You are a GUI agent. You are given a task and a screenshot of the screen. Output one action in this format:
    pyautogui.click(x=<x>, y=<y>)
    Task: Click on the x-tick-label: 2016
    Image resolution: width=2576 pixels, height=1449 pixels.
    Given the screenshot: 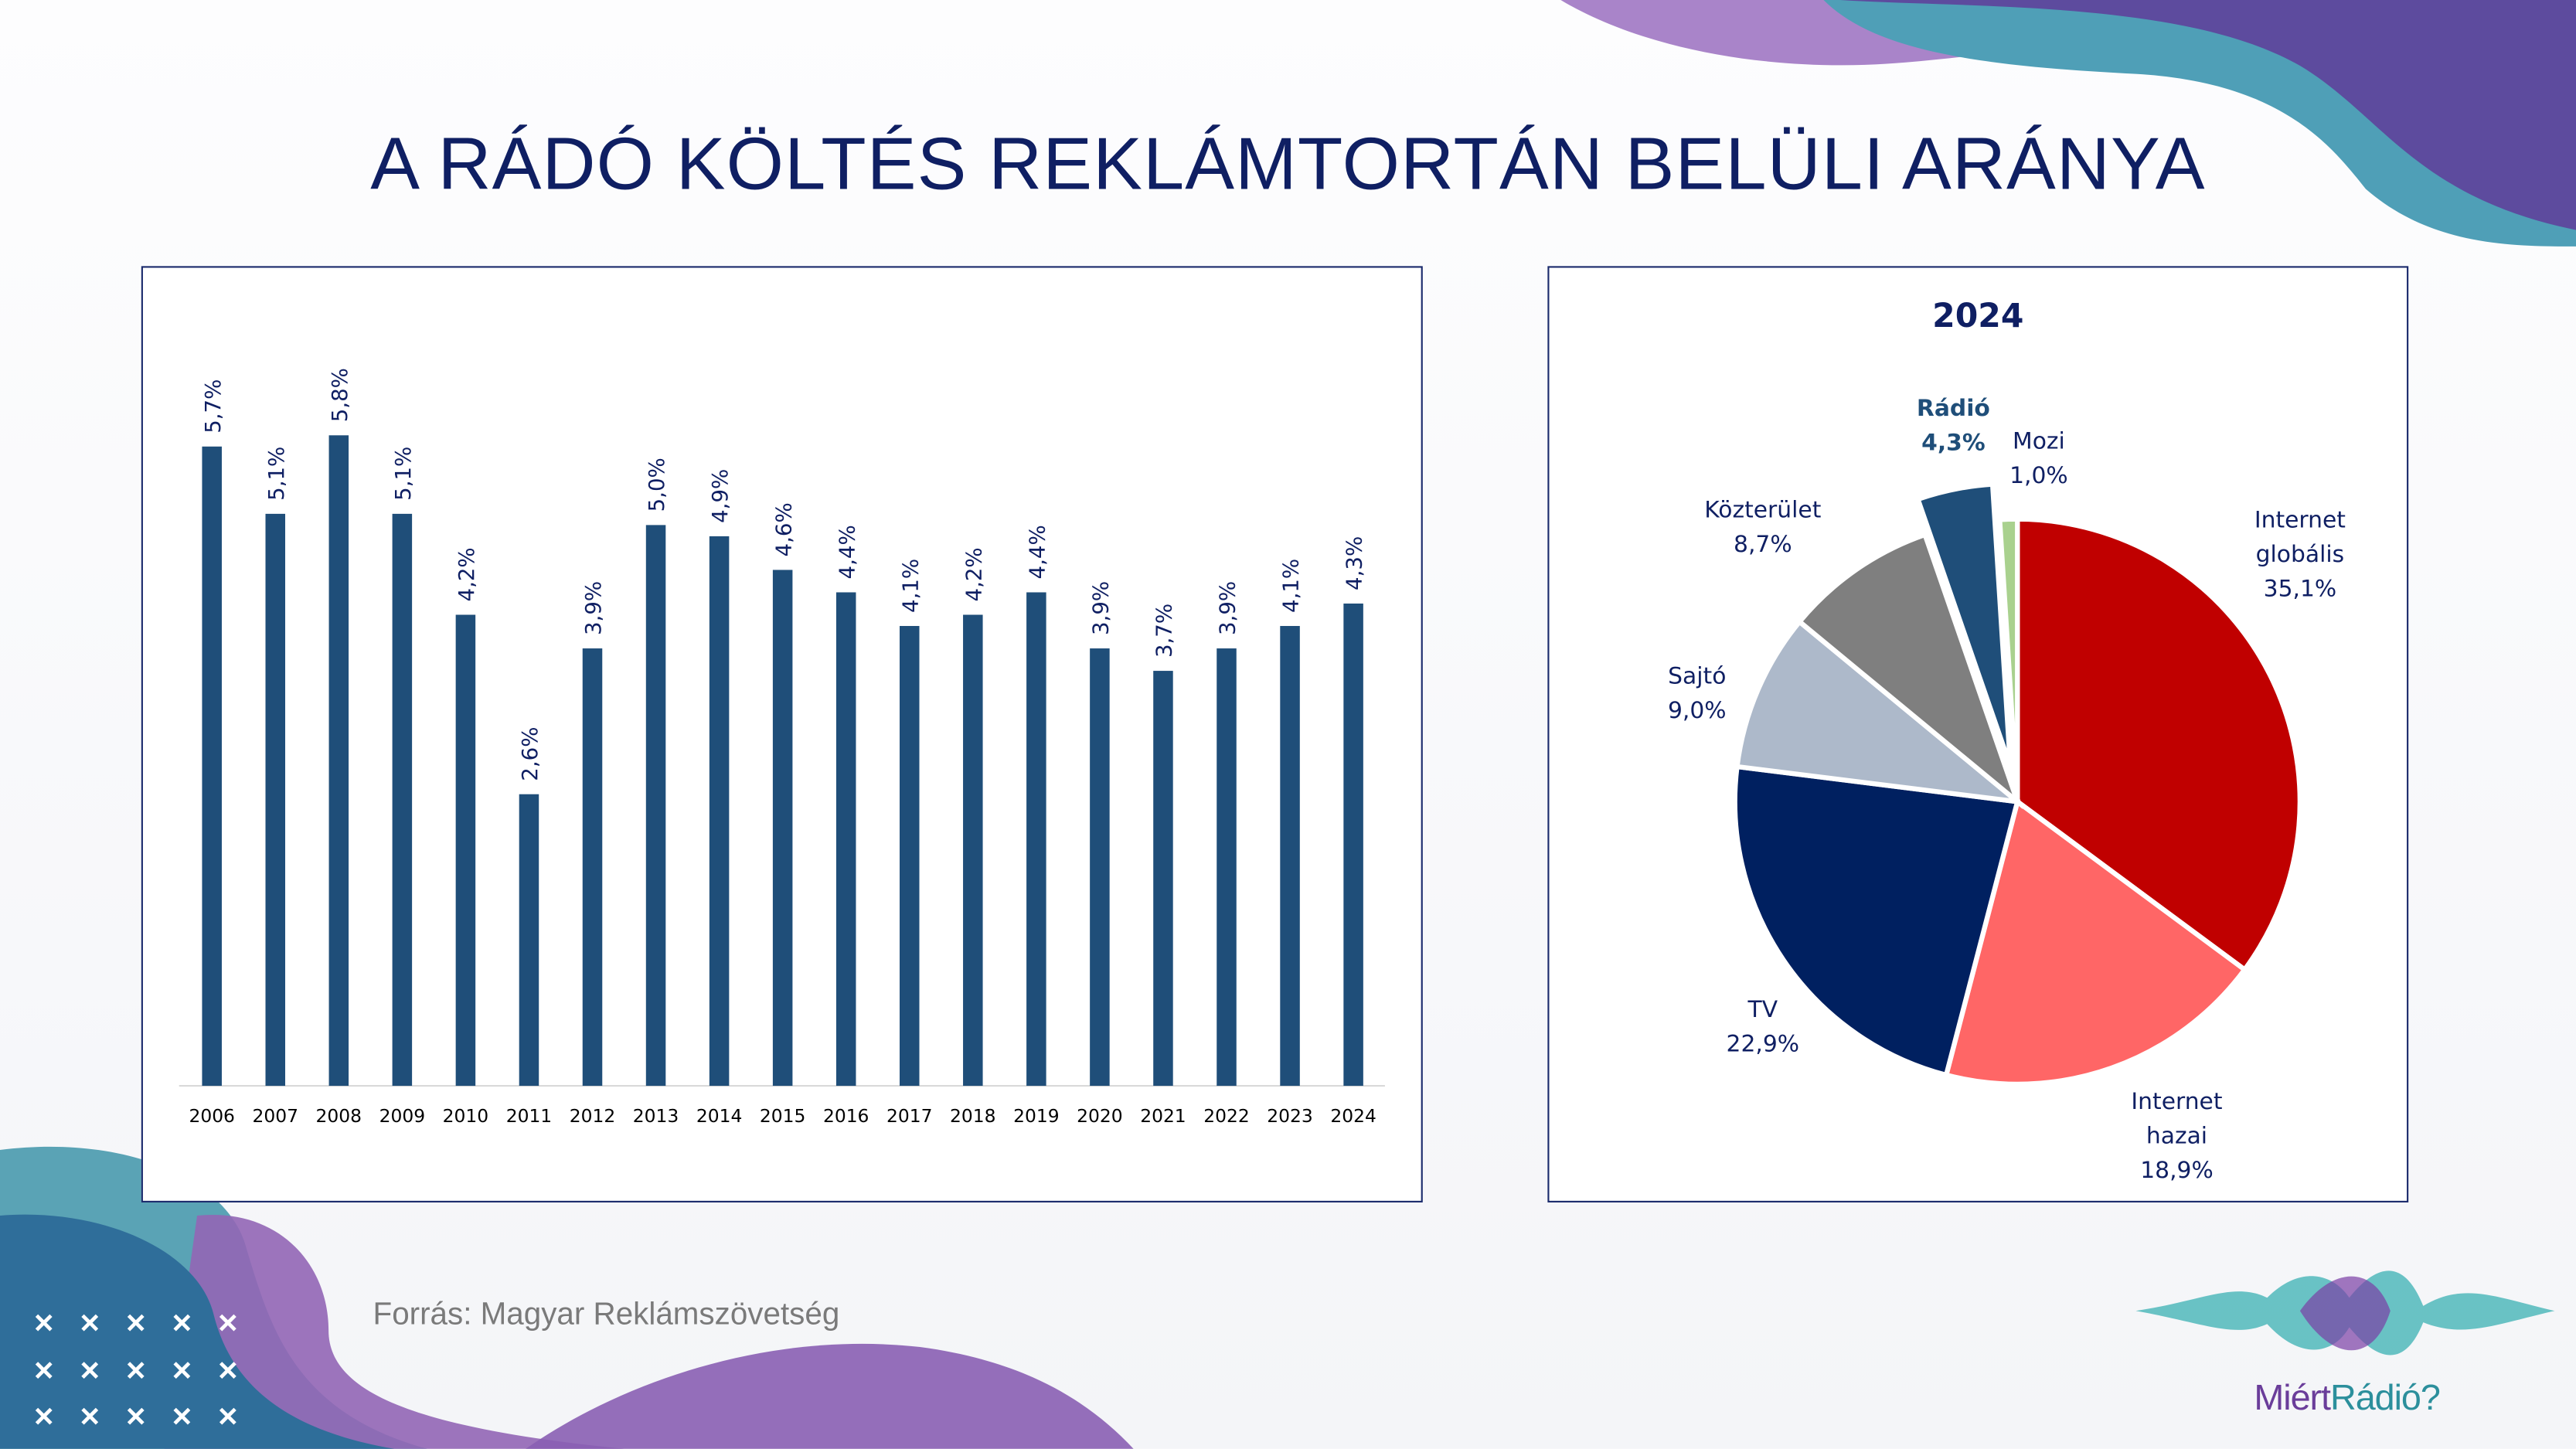 What is the action you would take?
    pyautogui.click(x=846, y=1116)
    